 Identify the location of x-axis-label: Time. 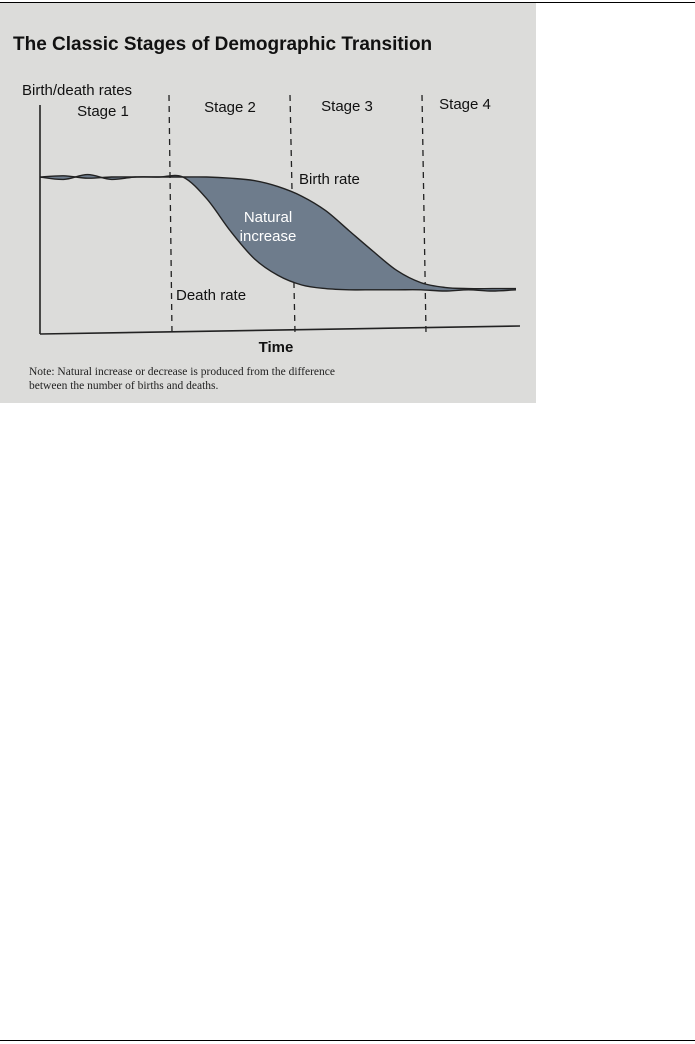
(276, 347).